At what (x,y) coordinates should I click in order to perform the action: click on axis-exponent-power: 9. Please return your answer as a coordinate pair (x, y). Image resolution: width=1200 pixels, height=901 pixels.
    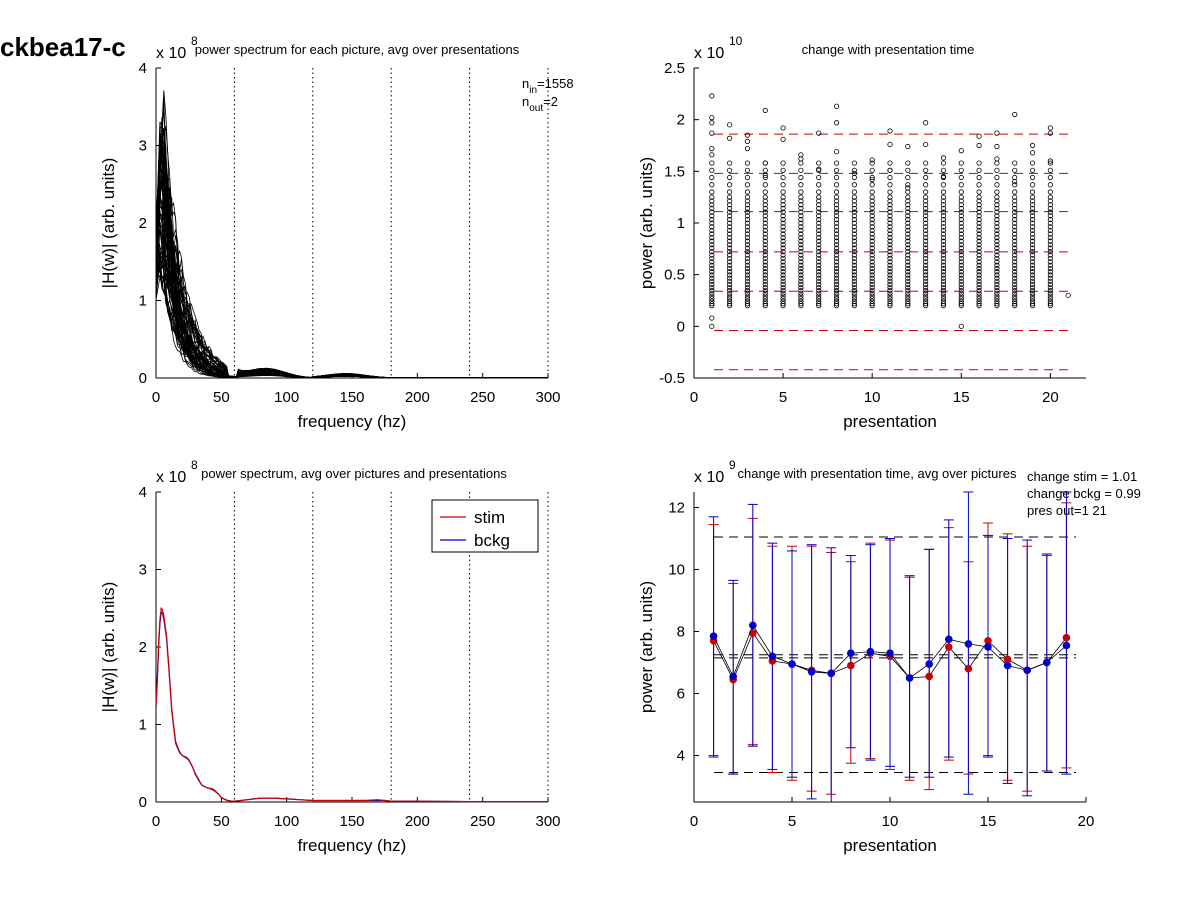
    Looking at the image, I should click on (732, 465).